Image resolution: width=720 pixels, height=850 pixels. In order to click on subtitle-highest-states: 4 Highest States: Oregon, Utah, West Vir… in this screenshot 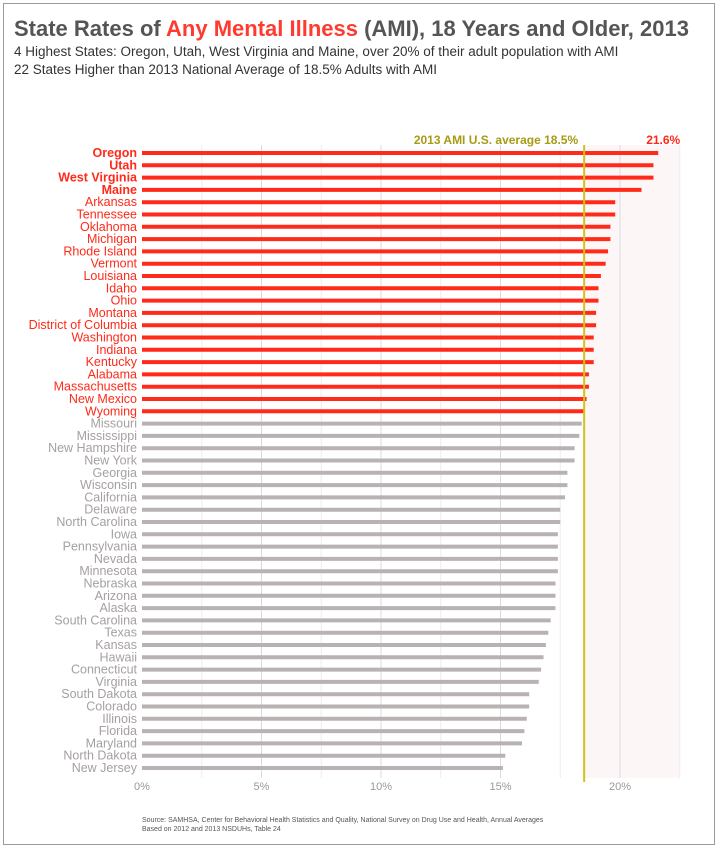, I will do `click(316, 51)`.